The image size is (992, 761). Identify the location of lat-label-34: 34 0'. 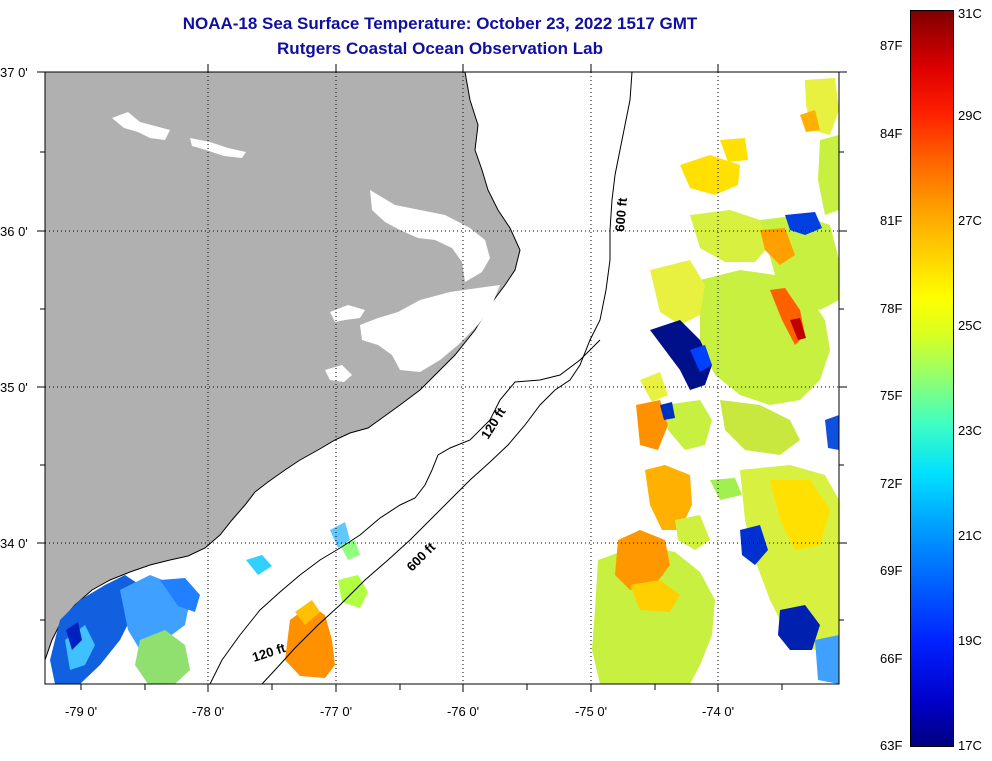
(14, 543).